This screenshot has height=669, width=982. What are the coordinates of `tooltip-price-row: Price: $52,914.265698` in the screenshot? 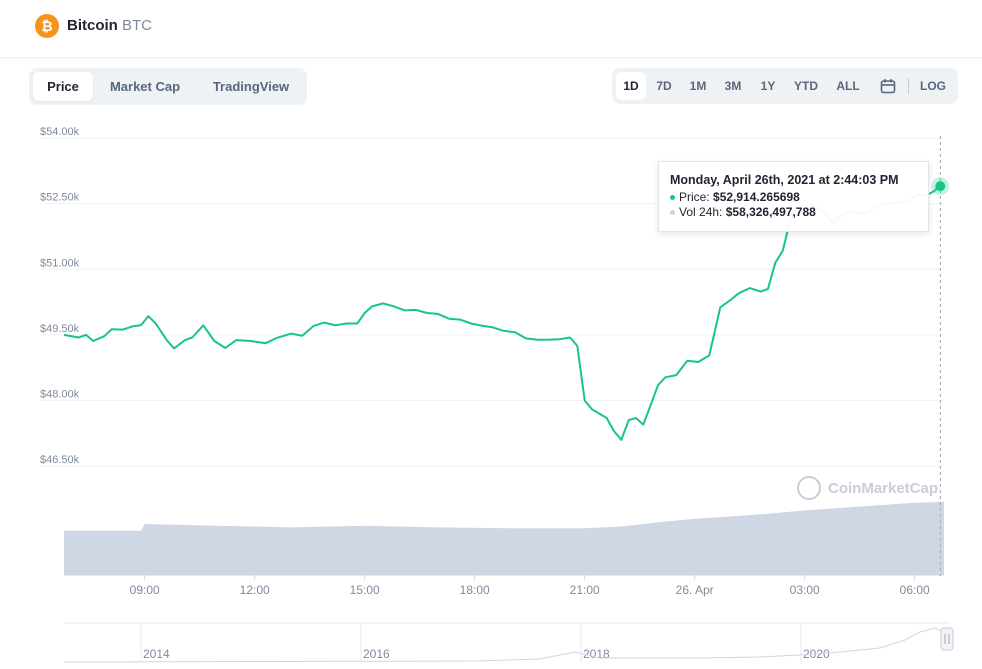 It's located at (793, 197).